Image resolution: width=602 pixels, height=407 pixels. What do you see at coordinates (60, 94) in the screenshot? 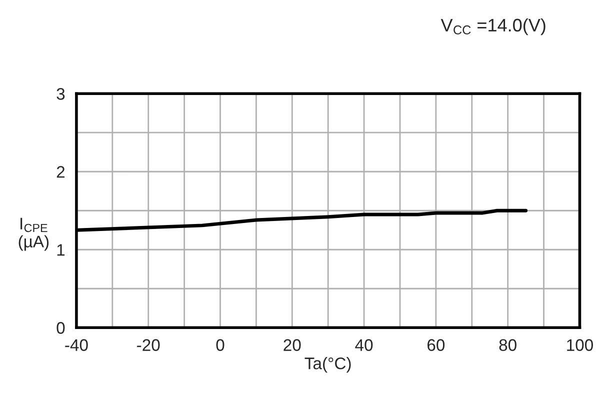
I see `y-tick-label: 3` at bounding box center [60, 94].